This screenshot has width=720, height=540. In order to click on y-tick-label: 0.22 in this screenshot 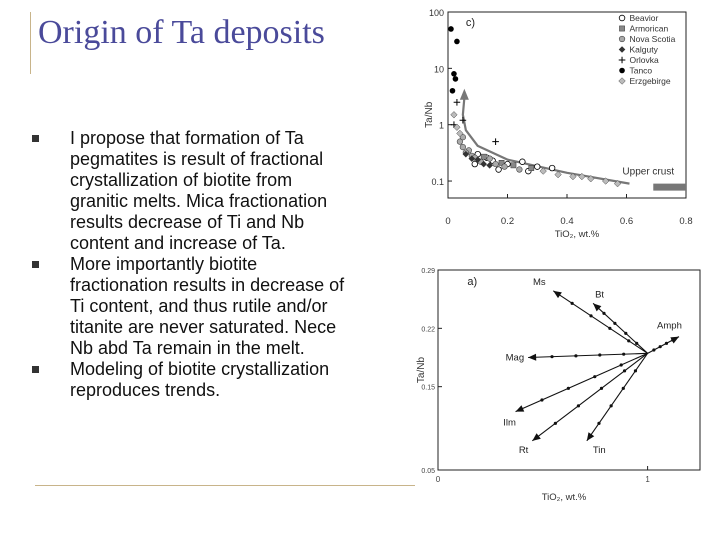, I will do `click(428, 329)`.